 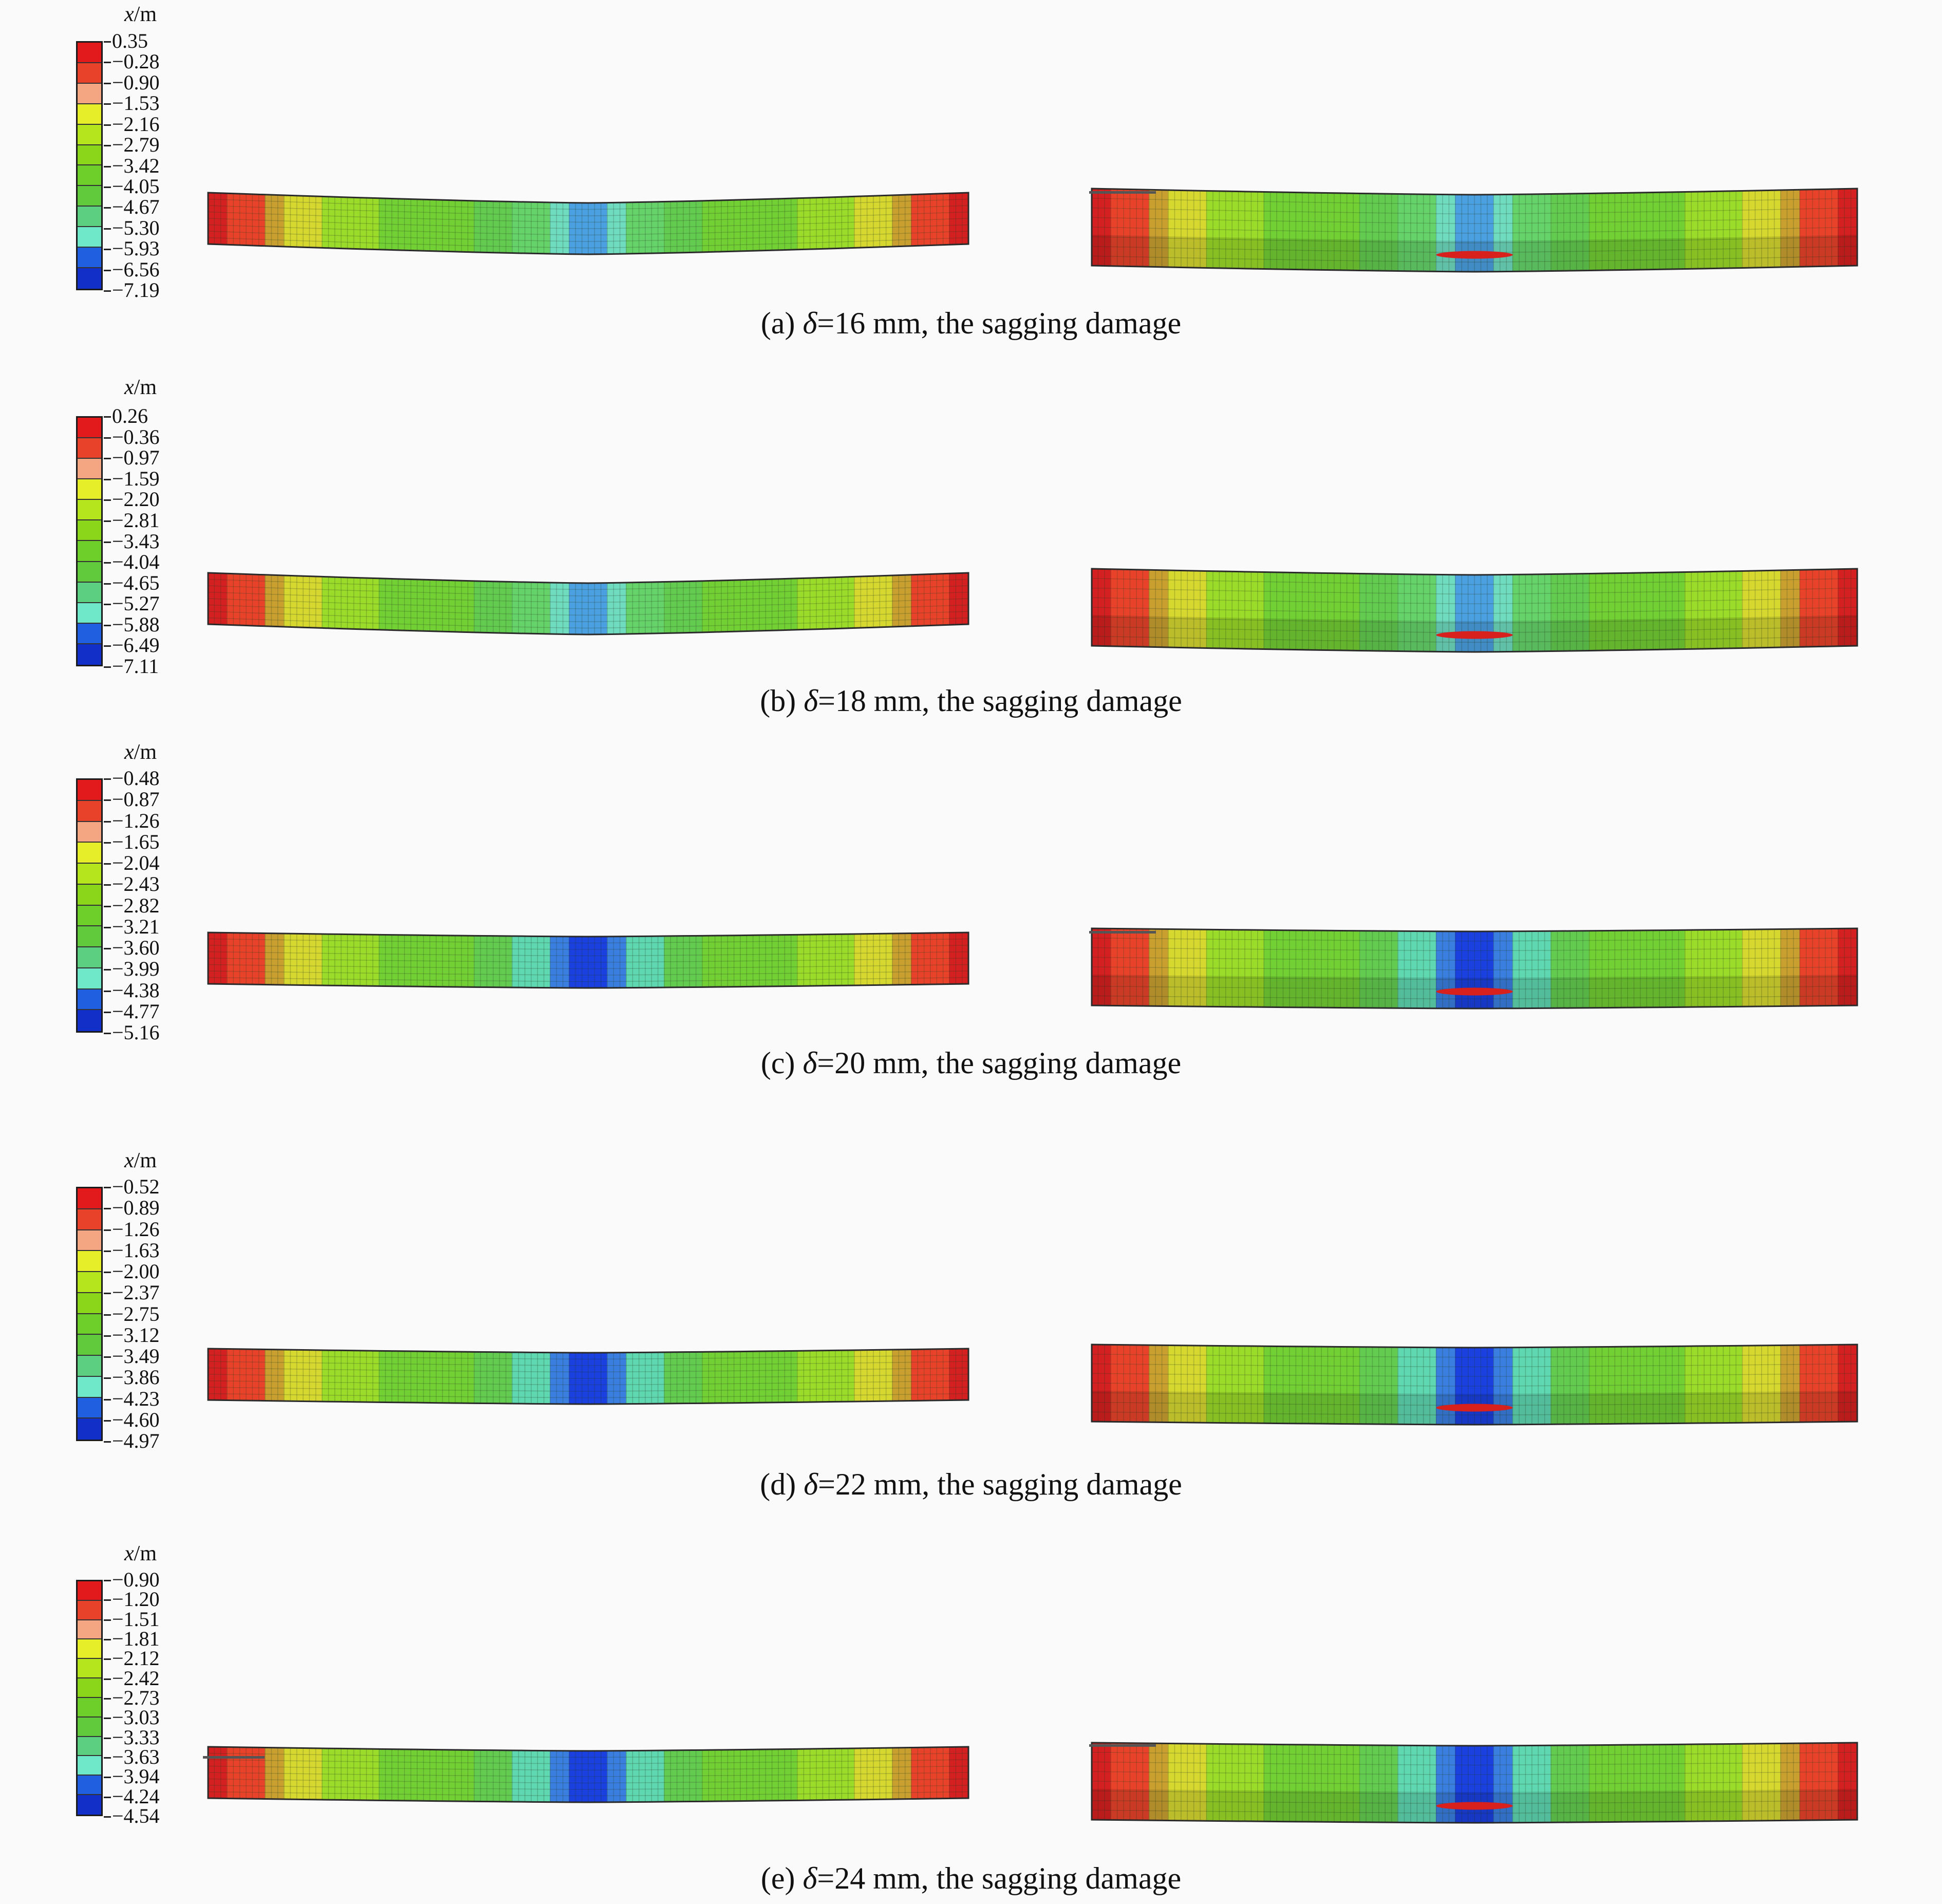 I want to click on legend-tick-label: −2.81, so click(x=132, y=520).